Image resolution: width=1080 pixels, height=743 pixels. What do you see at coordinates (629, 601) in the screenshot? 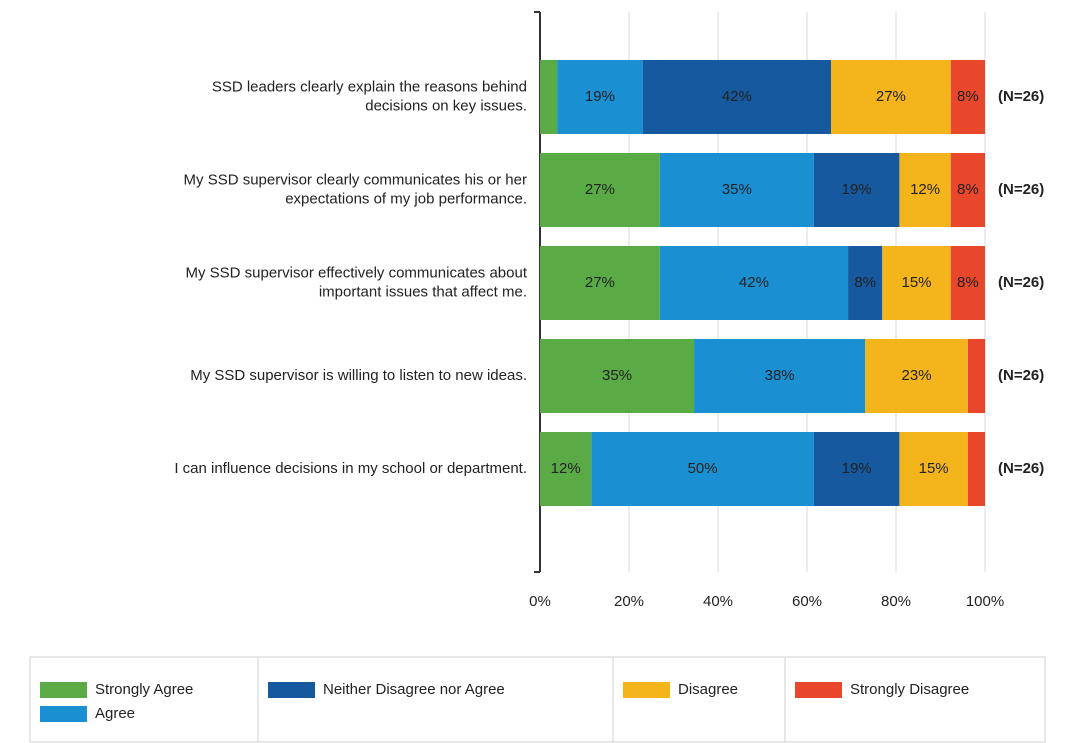
I see `x-tick-label: 20%` at bounding box center [629, 601].